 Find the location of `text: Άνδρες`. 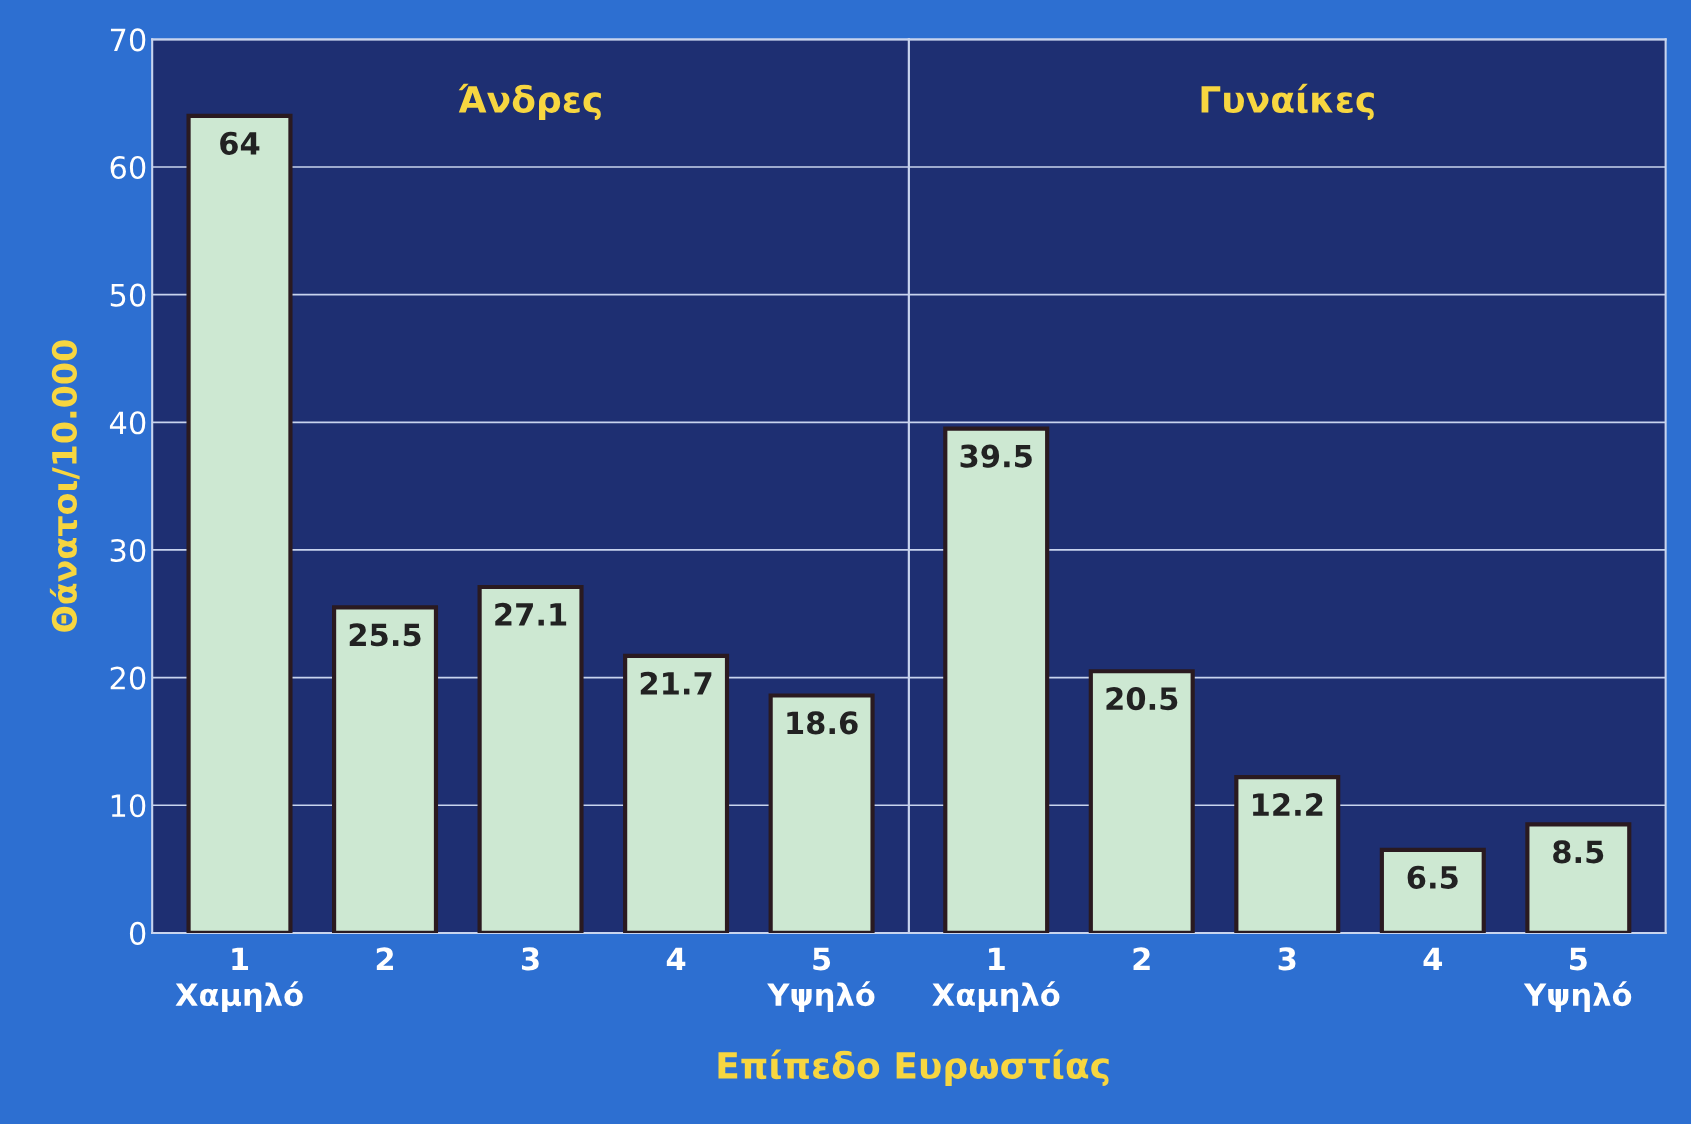

text: Άνδρες is located at coordinates (529, 102).